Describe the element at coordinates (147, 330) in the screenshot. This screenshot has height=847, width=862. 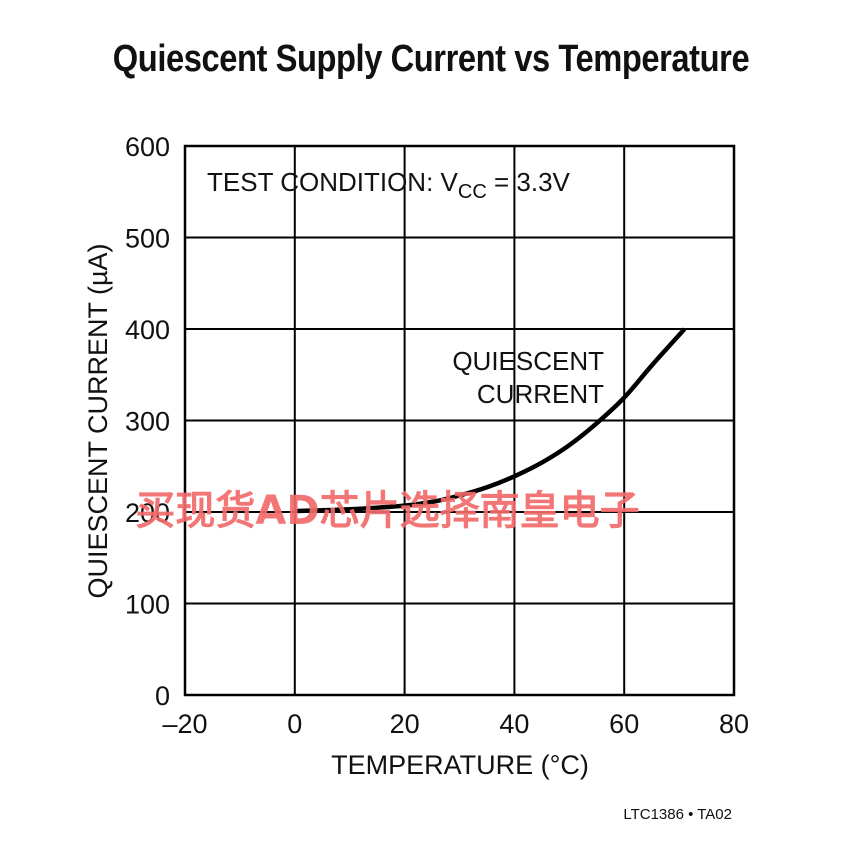
I see `y-tick-label: 400` at that location.